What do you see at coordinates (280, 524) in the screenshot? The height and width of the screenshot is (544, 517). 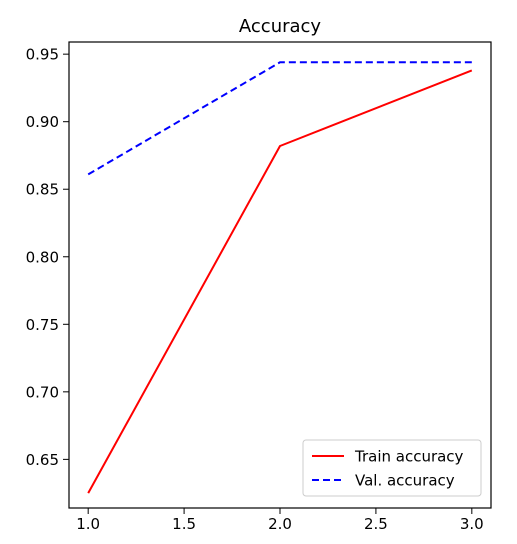 I see `x-tick-label: 2.0` at bounding box center [280, 524].